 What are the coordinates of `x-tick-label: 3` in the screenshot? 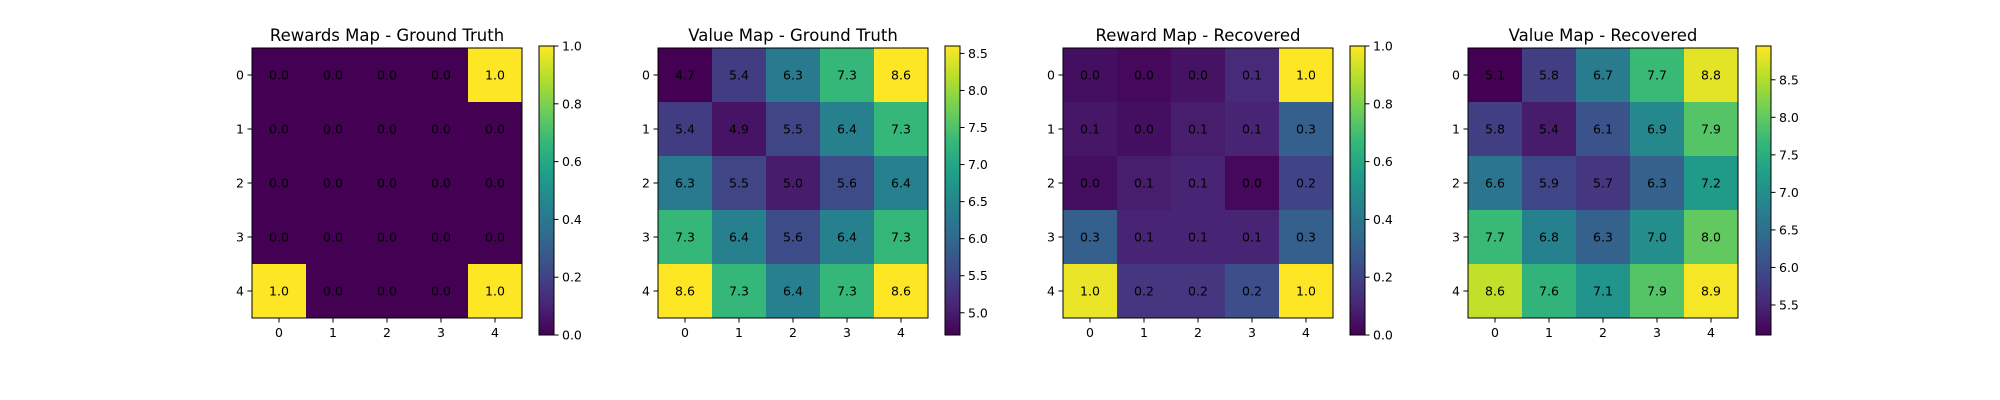 It's located at (441, 332).